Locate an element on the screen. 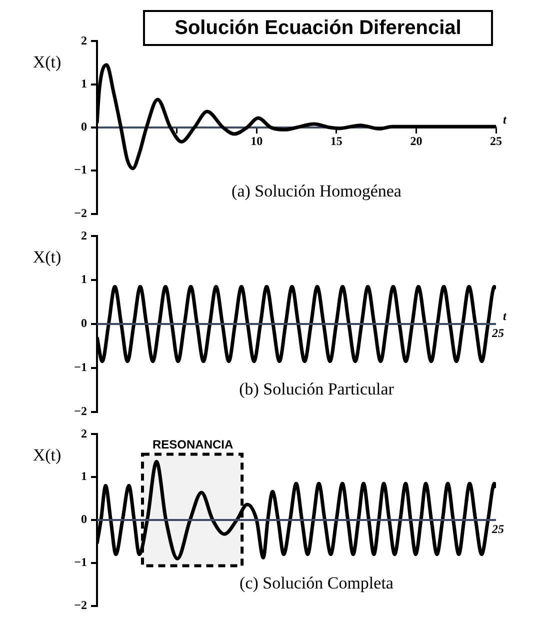  band-label: RESONANCIA is located at coordinates (193, 445).